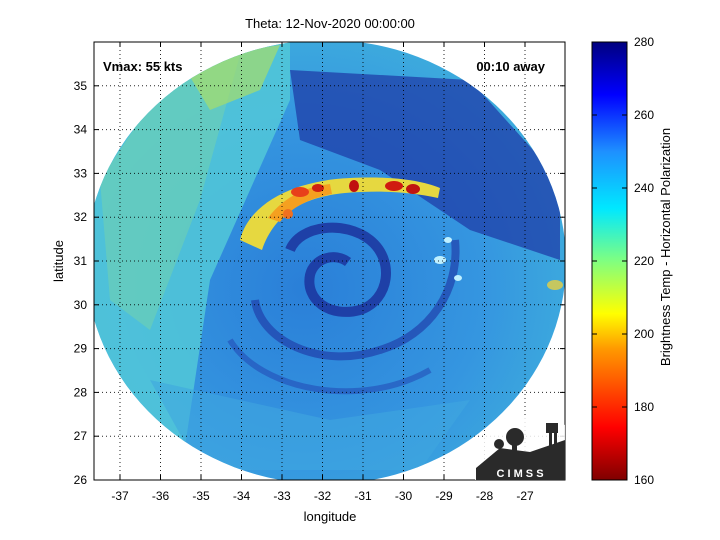  I want to click on x-tick-label: -36, so click(161, 496).